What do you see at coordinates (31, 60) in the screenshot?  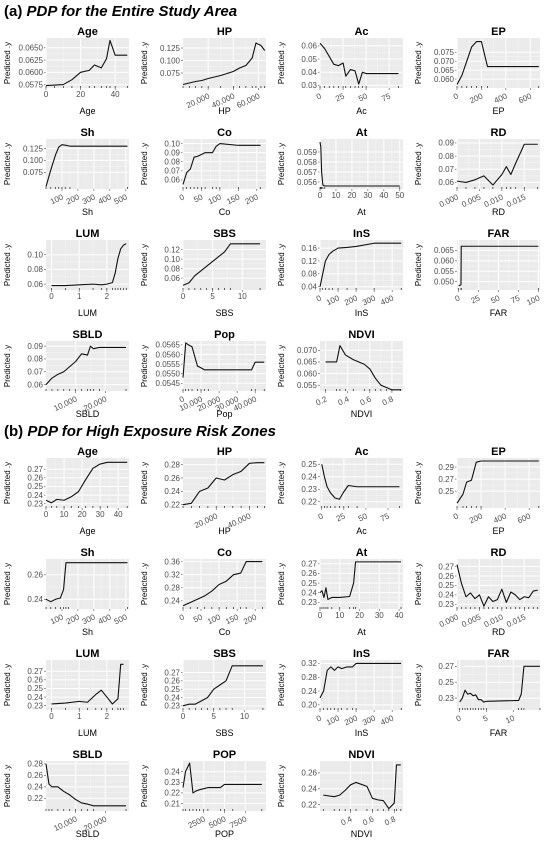 I see `y-tick-label: 0.0625` at bounding box center [31, 60].